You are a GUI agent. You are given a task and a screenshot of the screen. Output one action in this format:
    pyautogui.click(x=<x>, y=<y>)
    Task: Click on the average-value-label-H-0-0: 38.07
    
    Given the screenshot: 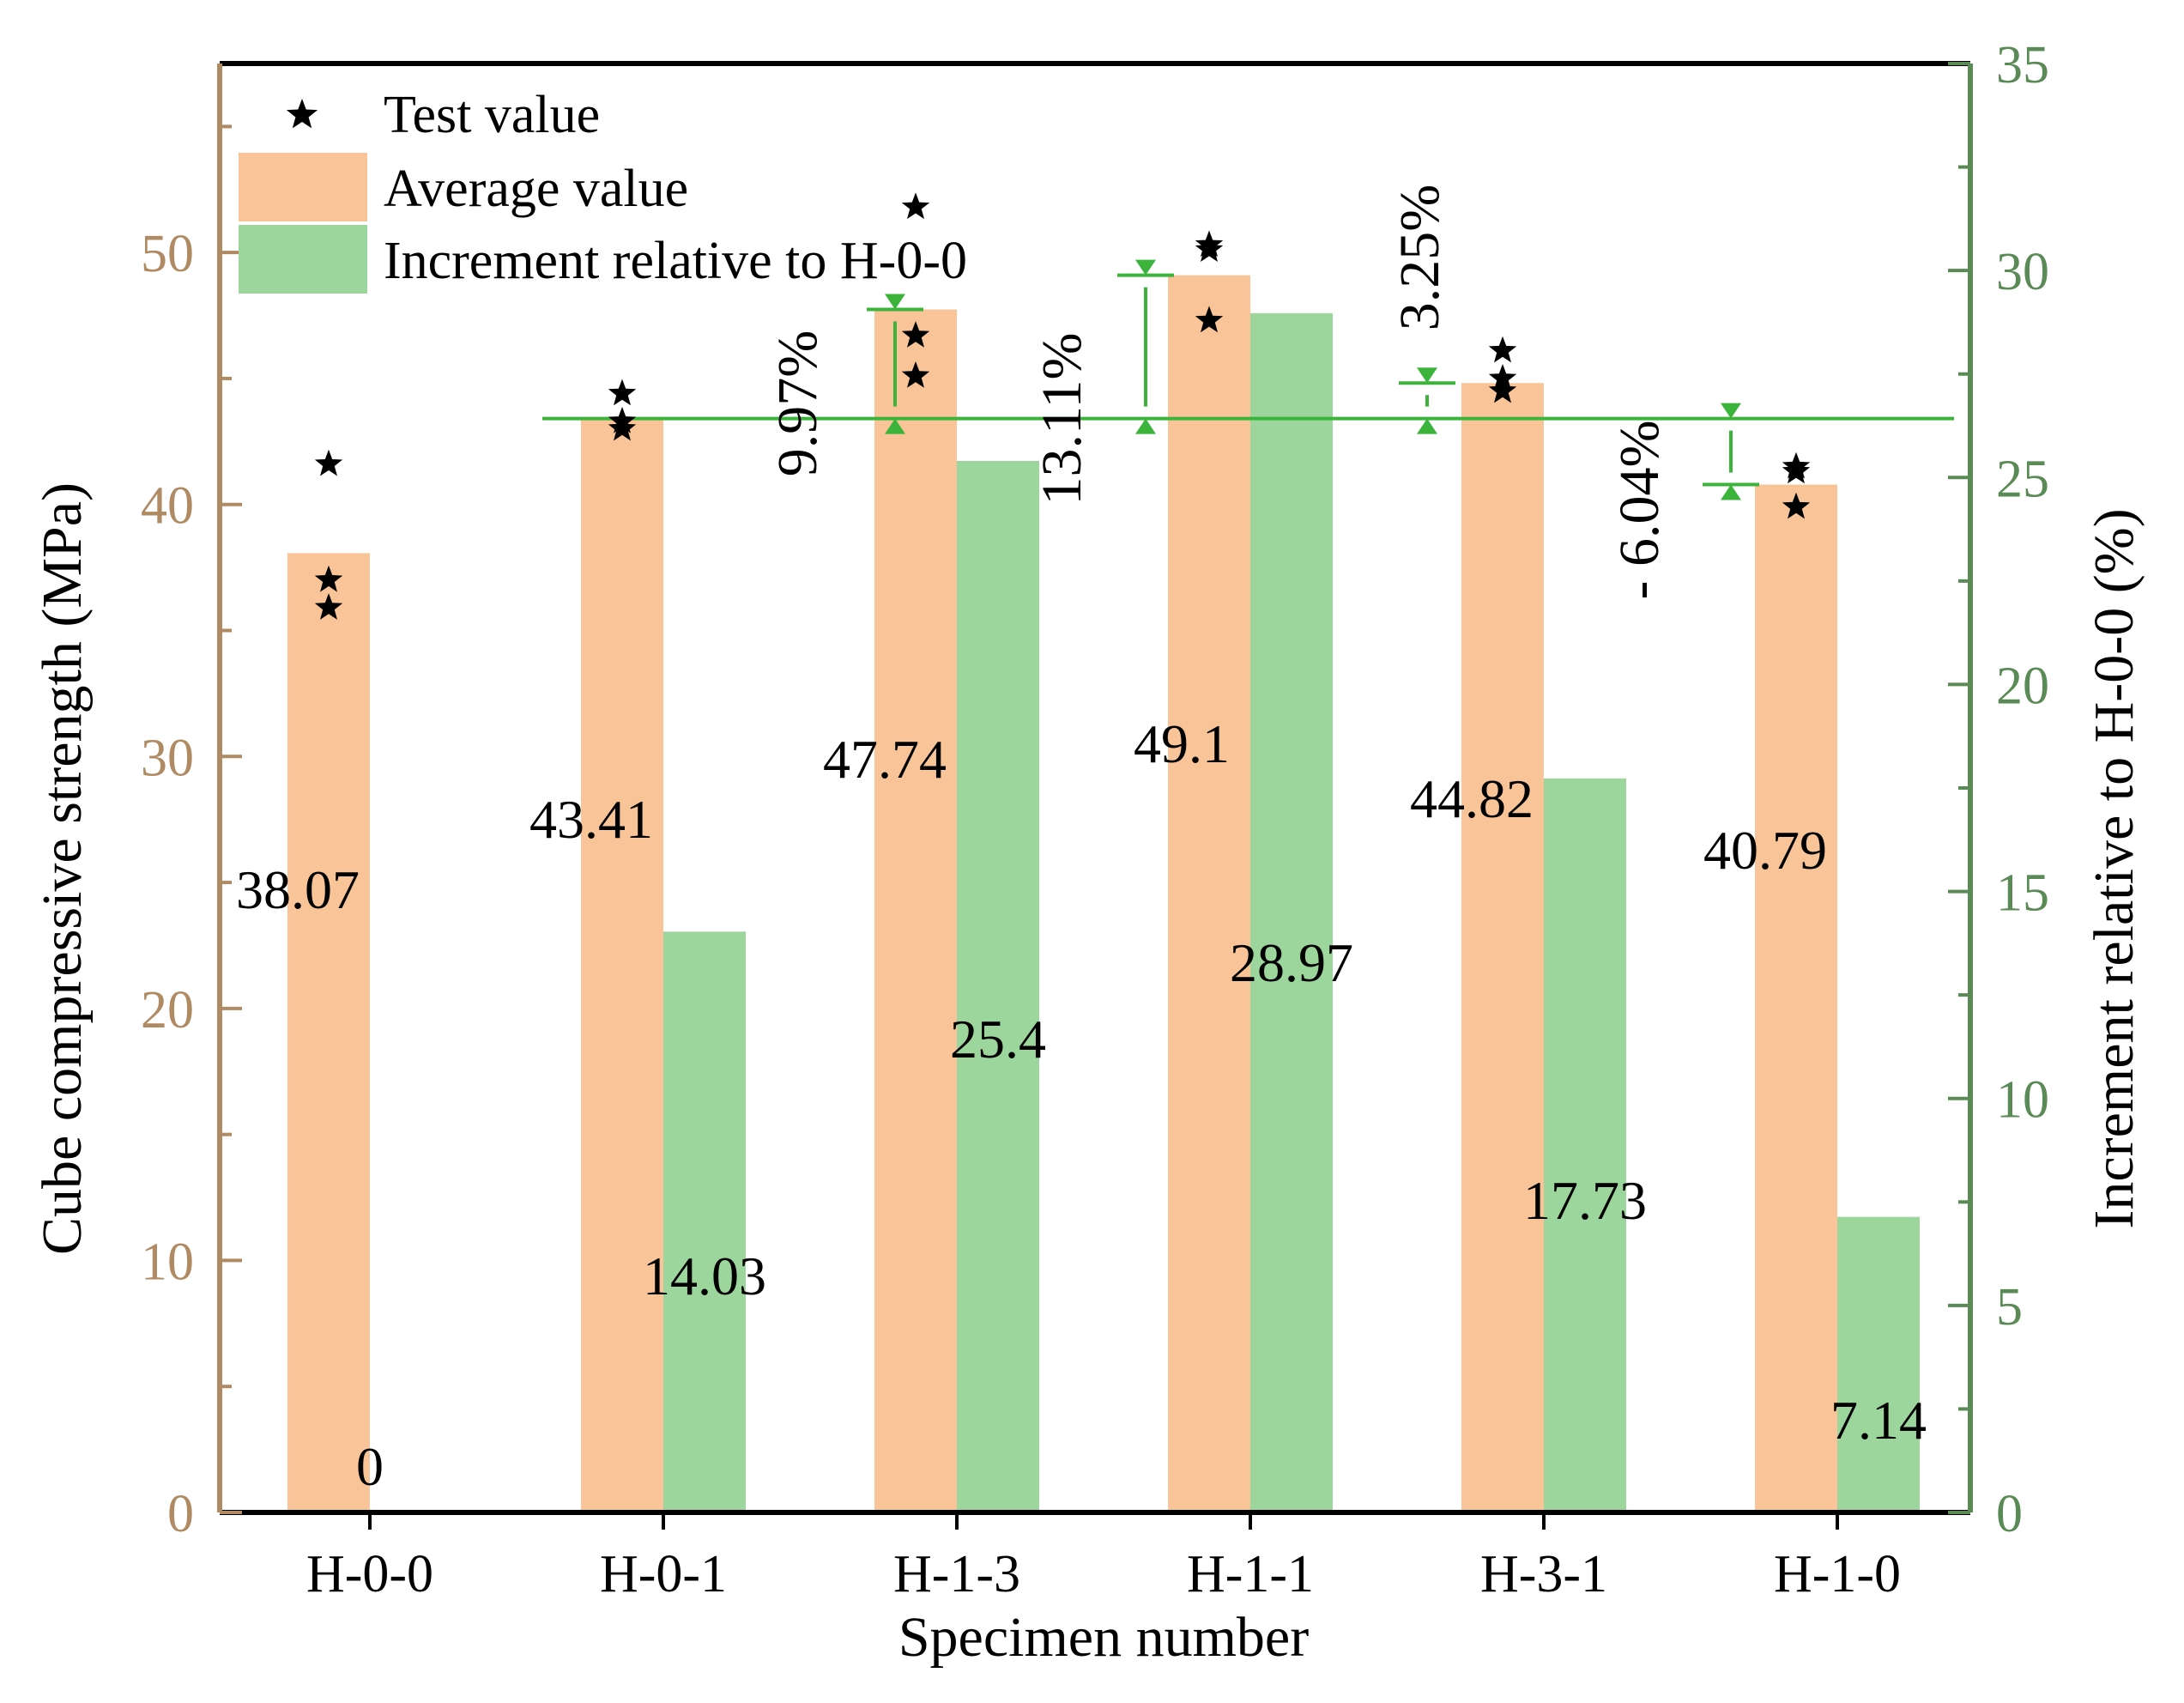 What is the action you would take?
    pyautogui.click(x=298, y=889)
    